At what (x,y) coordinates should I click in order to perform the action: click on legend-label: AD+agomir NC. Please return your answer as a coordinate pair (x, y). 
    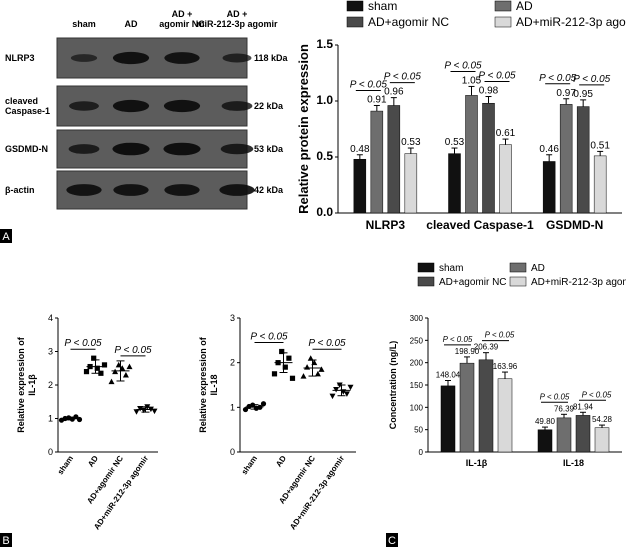
    Looking at the image, I should click on (408, 22).